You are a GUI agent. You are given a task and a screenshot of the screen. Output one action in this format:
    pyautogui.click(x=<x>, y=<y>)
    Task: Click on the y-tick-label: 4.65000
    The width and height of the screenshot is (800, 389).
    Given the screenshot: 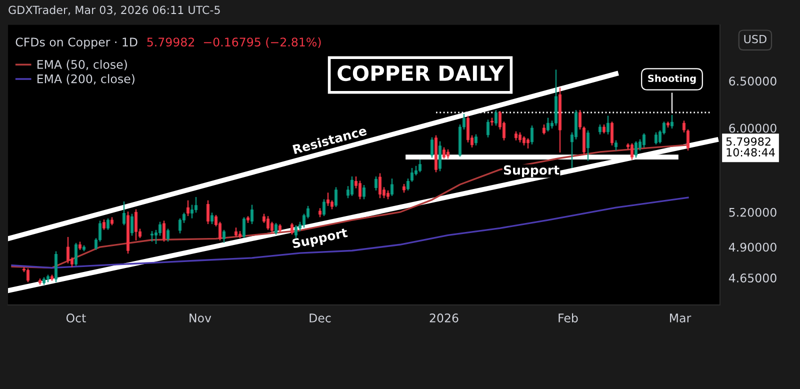 What is the action you would take?
    pyautogui.click(x=752, y=278)
    